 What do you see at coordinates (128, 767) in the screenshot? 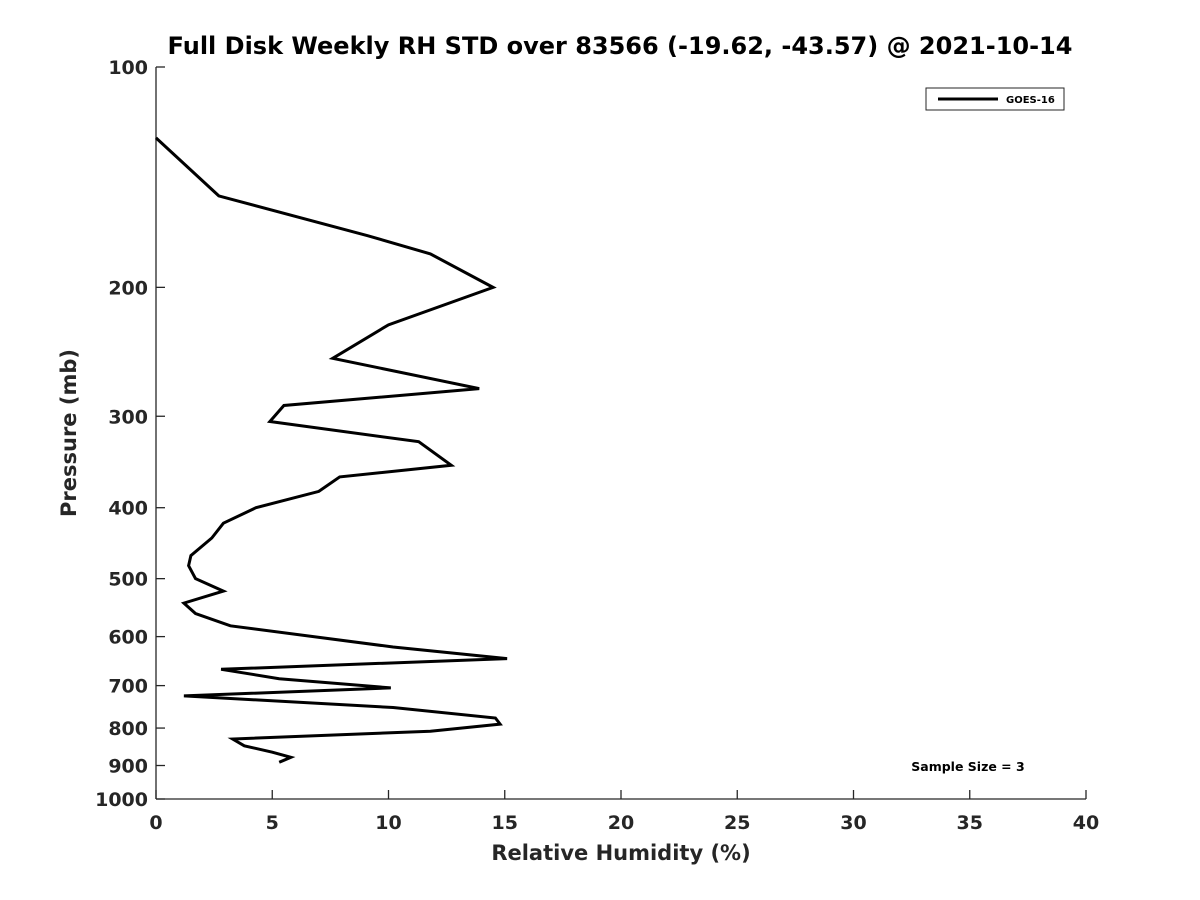
I see `y-tick-label: 900` at bounding box center [128, 767].